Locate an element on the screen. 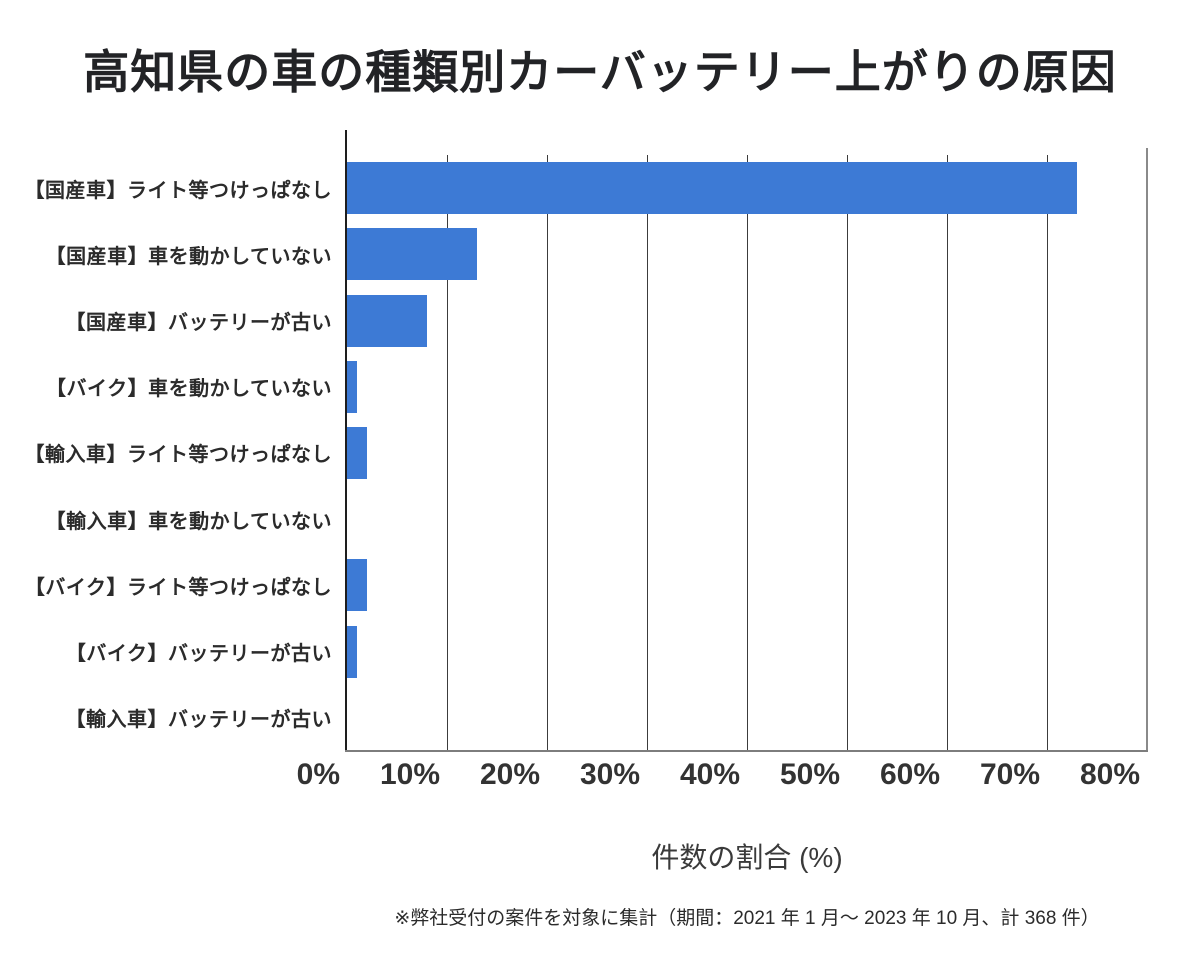  category-label-row: 【バイク】バッテリーが古い is located at coordinates (166, 652).